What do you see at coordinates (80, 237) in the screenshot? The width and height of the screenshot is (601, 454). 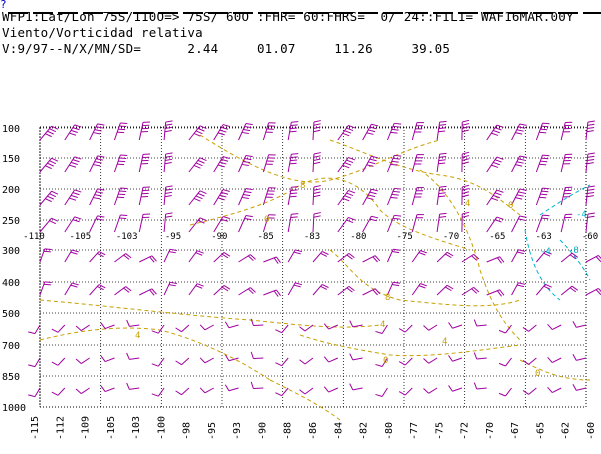 I see `inner-longitude-label: -105` at bounding box center [80, 237].